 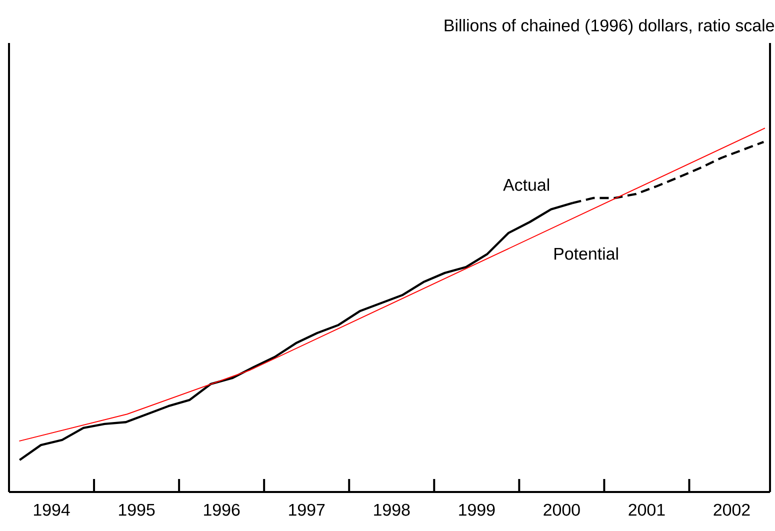 I want to click on series-label: Potential, so click(x=586, y=253).